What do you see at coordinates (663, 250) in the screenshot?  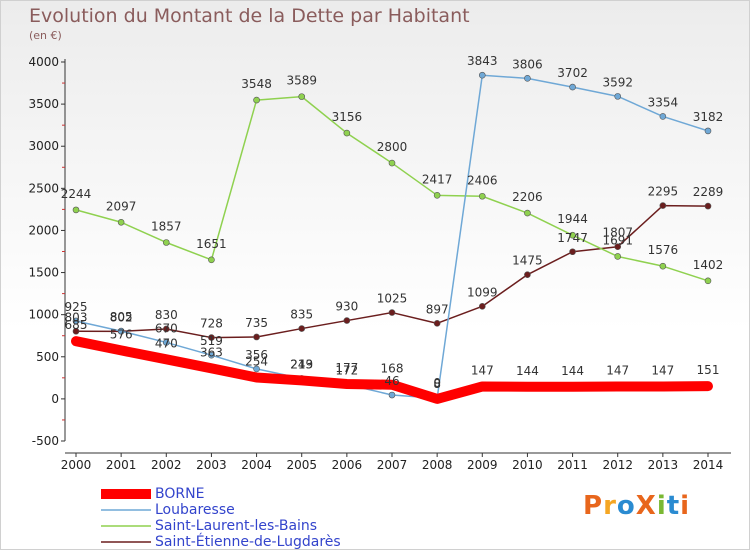 I see `data-label: 1576` at bounding box center [663, 250].